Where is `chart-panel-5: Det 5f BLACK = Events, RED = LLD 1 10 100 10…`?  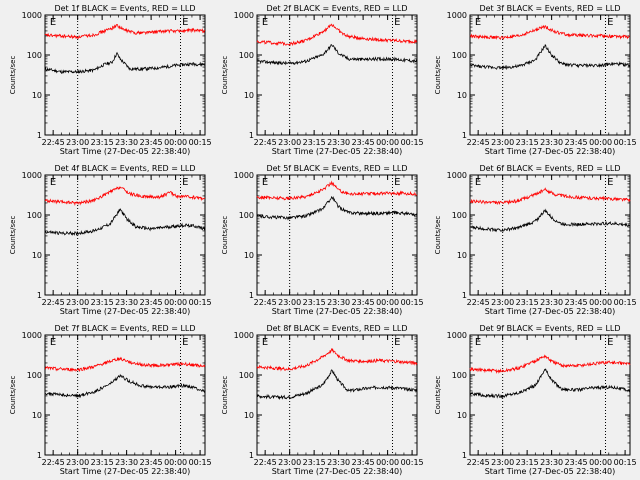
chart-panel-5: Det 5f BLACK = Events, RED = LLD 1 10 100 10… is located at coordinates (322, 240).